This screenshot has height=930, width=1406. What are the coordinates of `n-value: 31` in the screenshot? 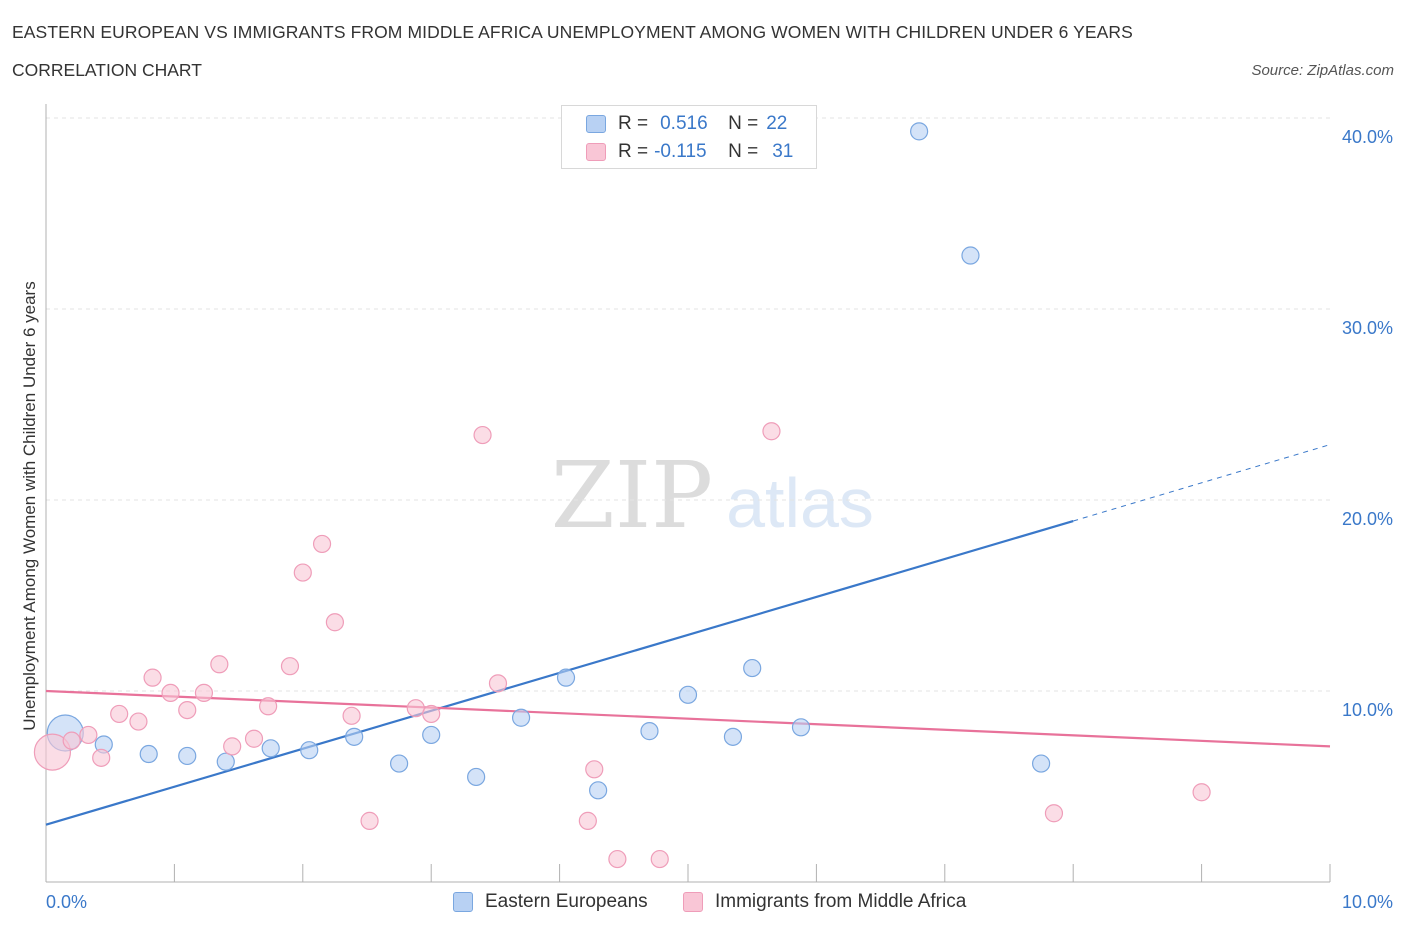 It's located at (783, 151).